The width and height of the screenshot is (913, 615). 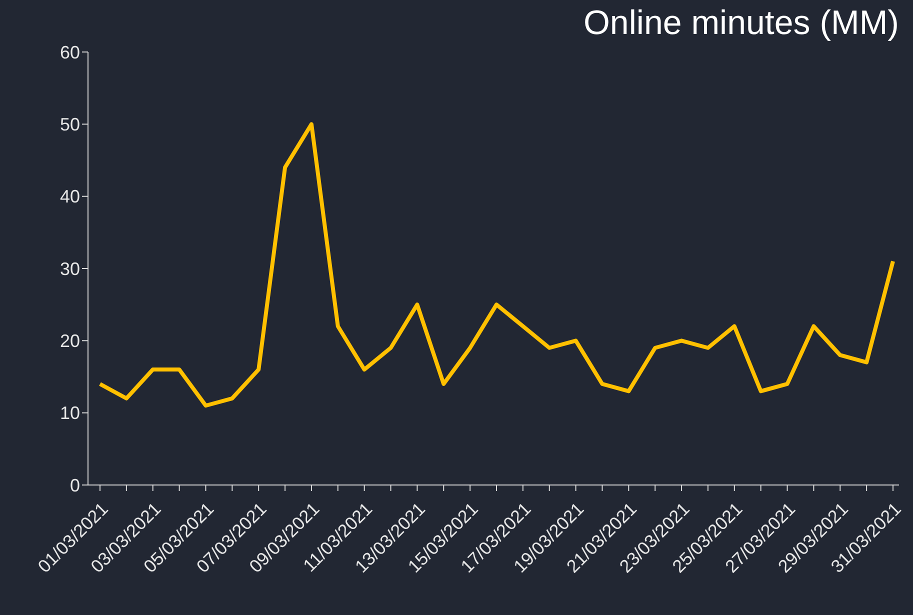 I want to click on y-tick-label: 50, so click(x=70, y=124).